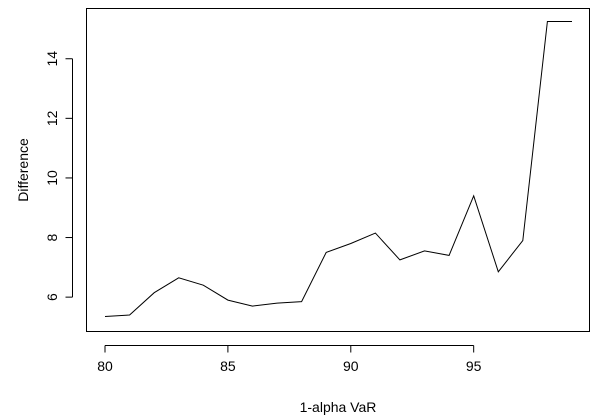 This screenshot has height=420, width=591. Describe the element at coordinates (351, 366) in the screenshot. I see `x-tick-label: 90` at that location.